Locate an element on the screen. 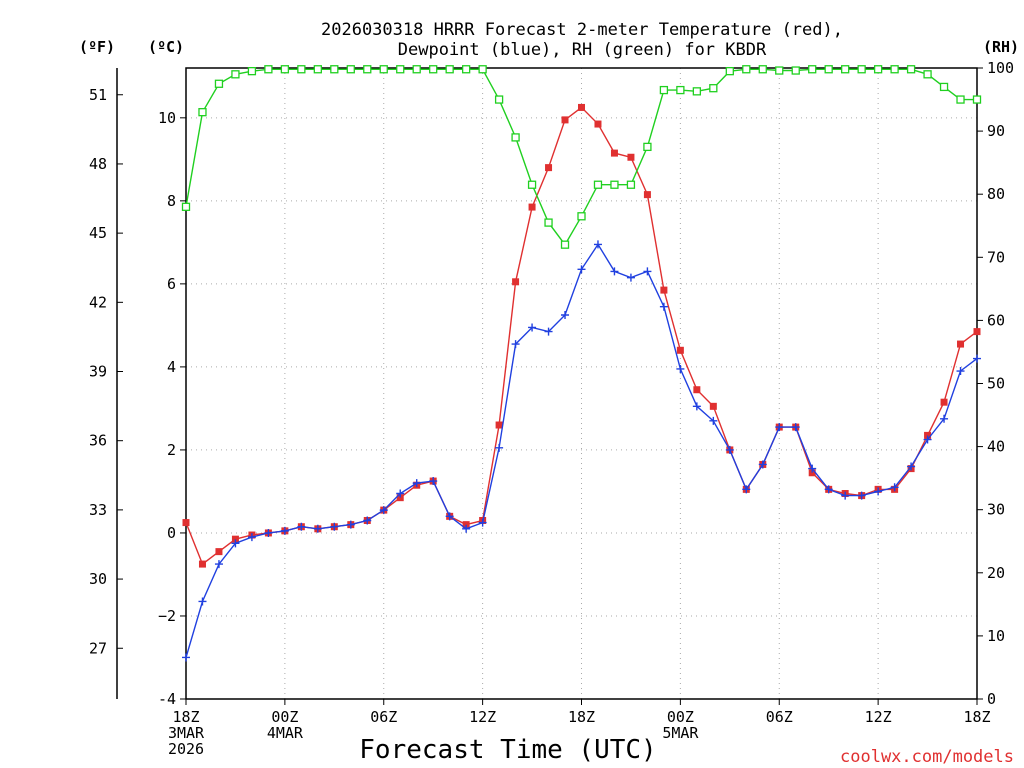  celsius-unit-label: (ºC) is located at coordinates (166, 47).